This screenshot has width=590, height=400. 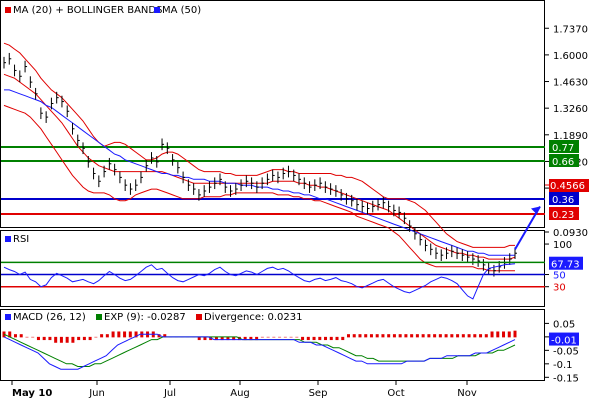 What do you see at coordinates (8, 317) in the screenshot?
I see `legend-swatch-macd` at bounding box center [8, 317].